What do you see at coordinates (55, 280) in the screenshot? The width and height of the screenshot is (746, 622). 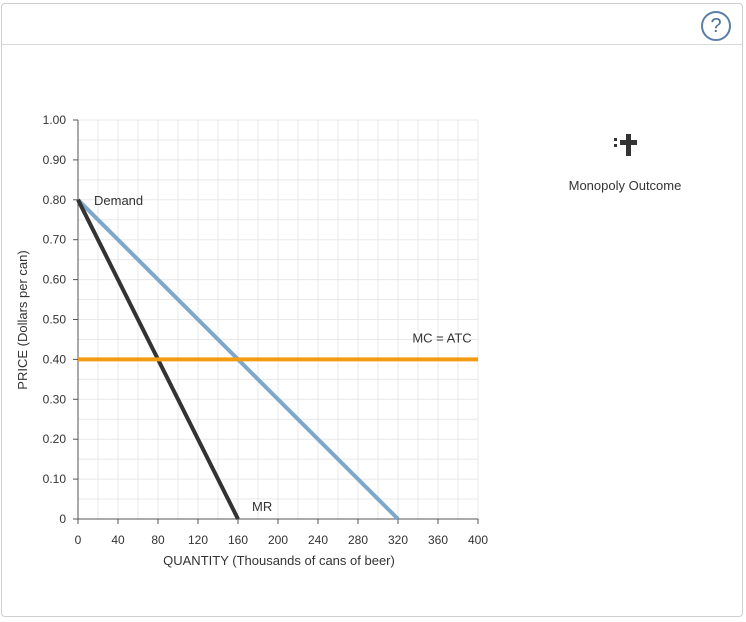 I see `y-tick-label: 0.60` at bounding box center [55, 280].